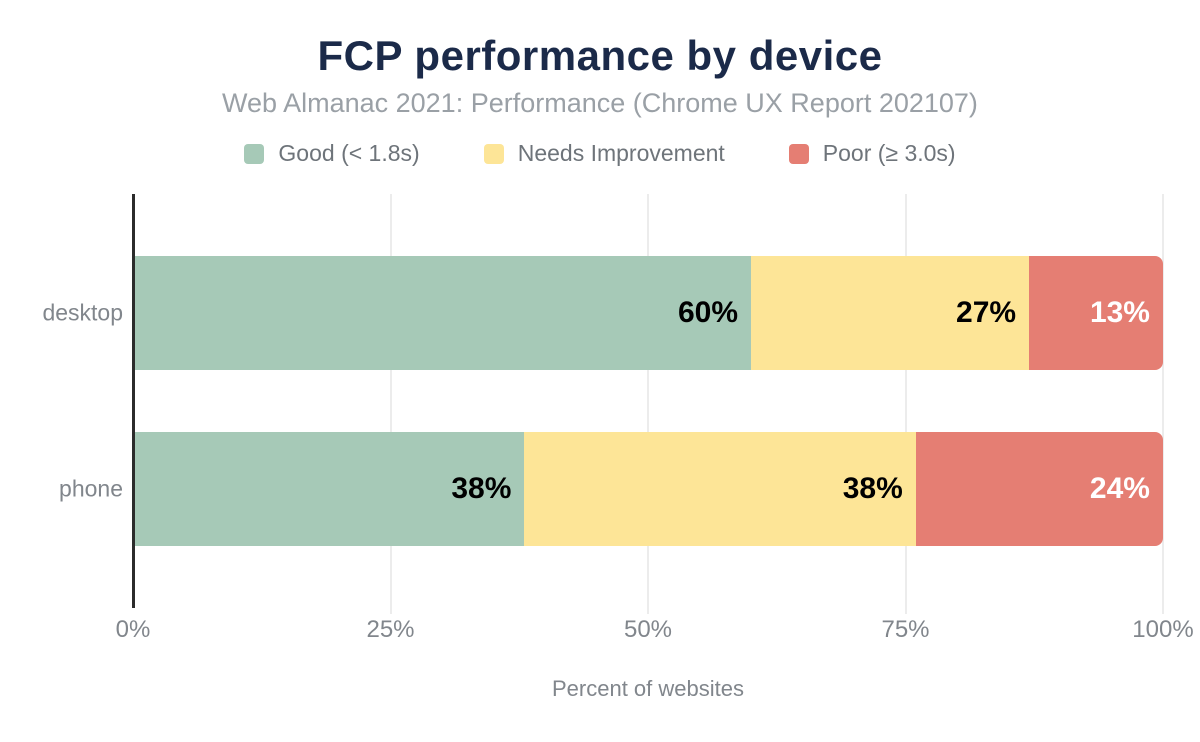 Image resolution: width=1200 pixels, height=742 pixels. I want to click on gridline-25%, so click(390, 404).